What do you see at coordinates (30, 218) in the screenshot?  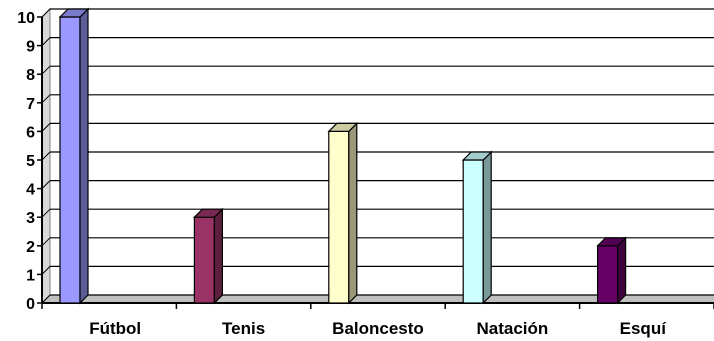 I see `y-tick-label: 3` at bounding box center [30, 218].